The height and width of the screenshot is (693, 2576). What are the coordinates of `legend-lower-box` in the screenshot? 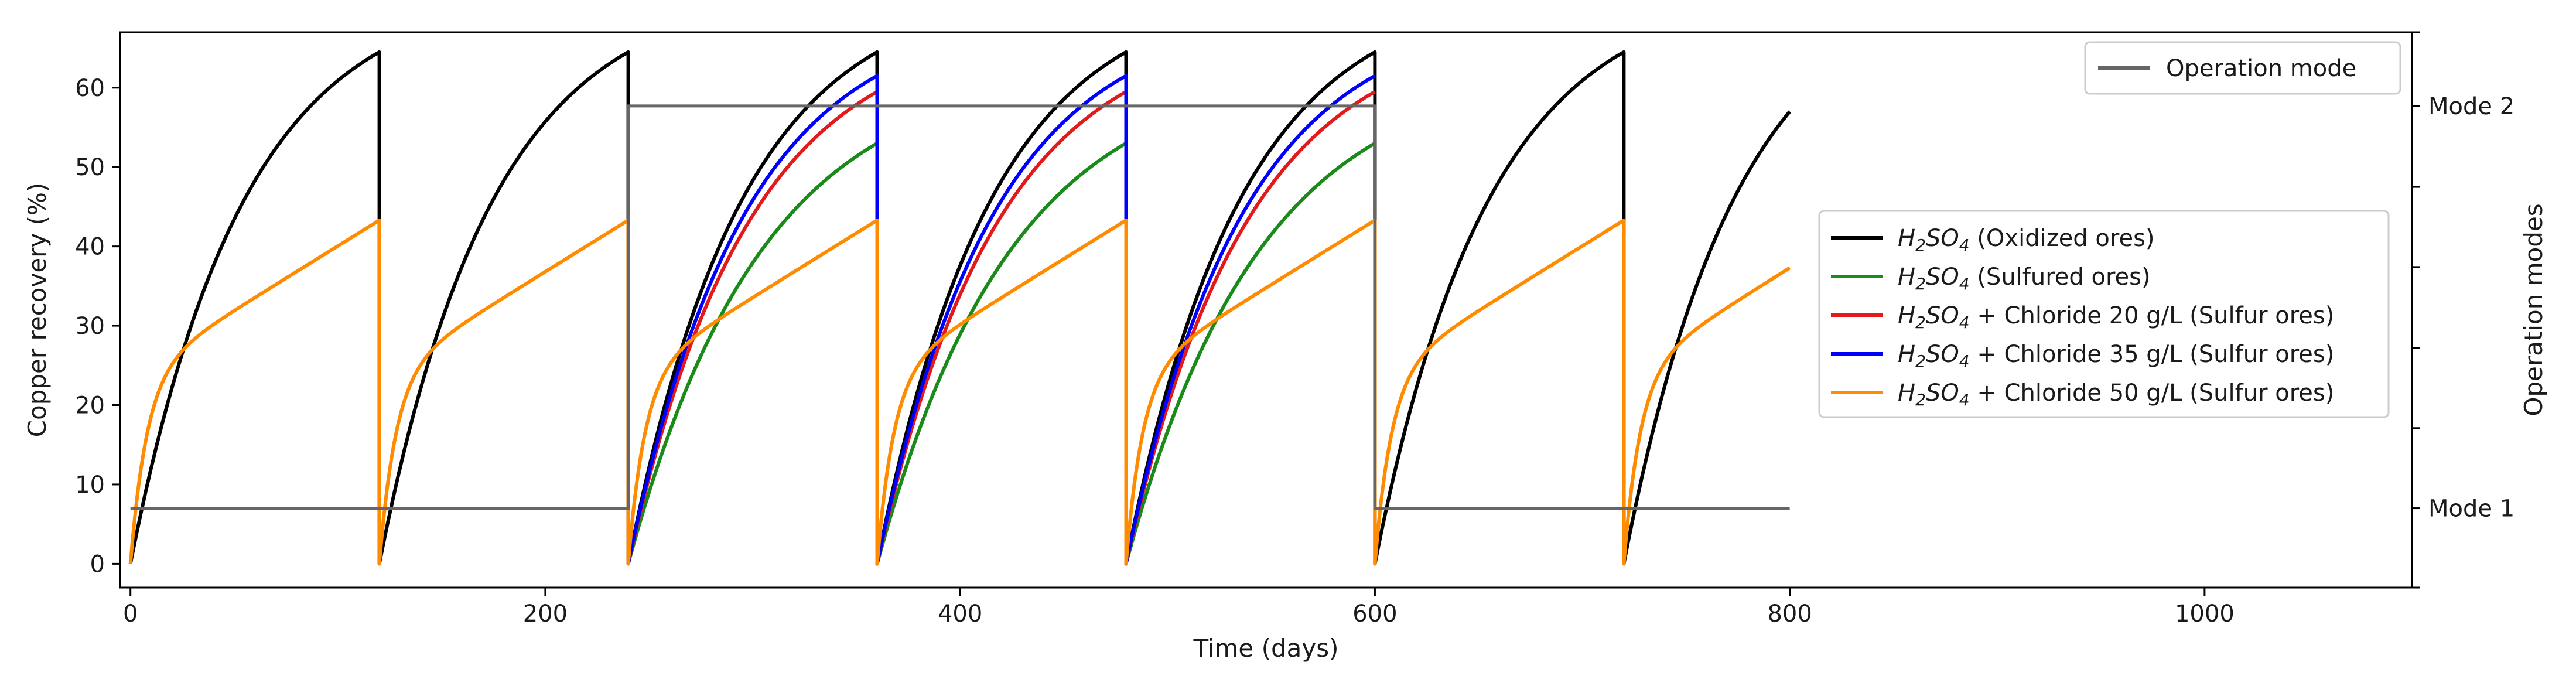 It's located at (2104, 314).